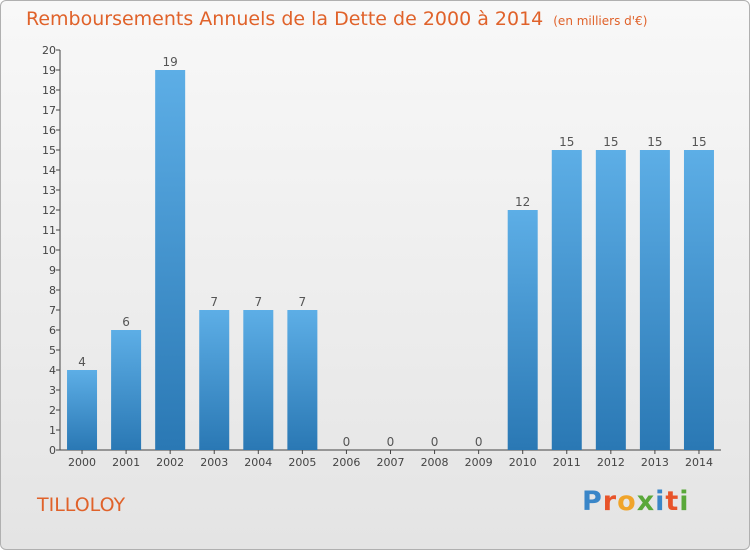 This screenshot has height=550, width=750. What do you see at coordinates (302, 462) in the screenshot?
I see `x-tick-label: 2005` at bounding box center [302, 462].